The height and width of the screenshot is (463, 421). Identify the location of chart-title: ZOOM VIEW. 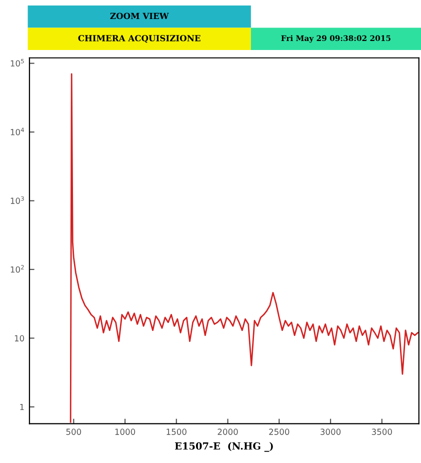
(139, 16).